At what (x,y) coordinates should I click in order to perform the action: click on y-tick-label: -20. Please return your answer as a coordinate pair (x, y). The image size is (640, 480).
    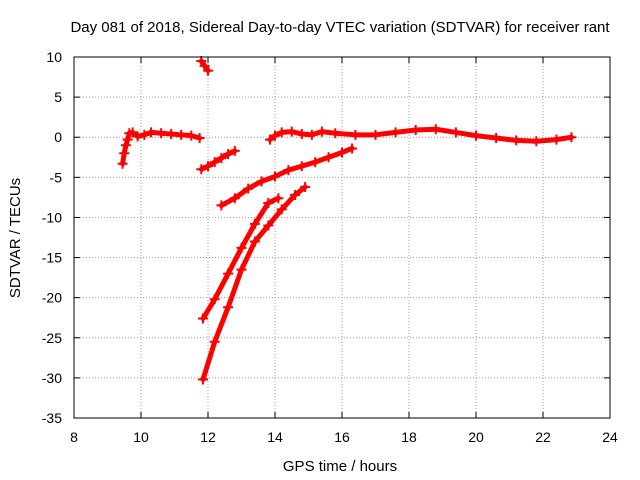
    Looking at the image, I should click on (52, 298).